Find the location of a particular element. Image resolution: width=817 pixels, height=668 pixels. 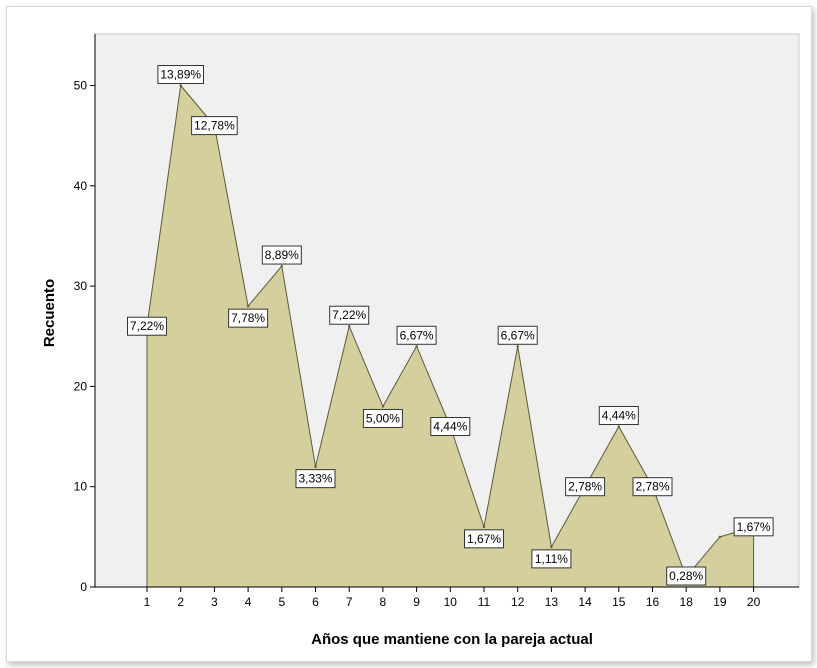

y-tick-label: 30 is located at coordinates (81, 286).